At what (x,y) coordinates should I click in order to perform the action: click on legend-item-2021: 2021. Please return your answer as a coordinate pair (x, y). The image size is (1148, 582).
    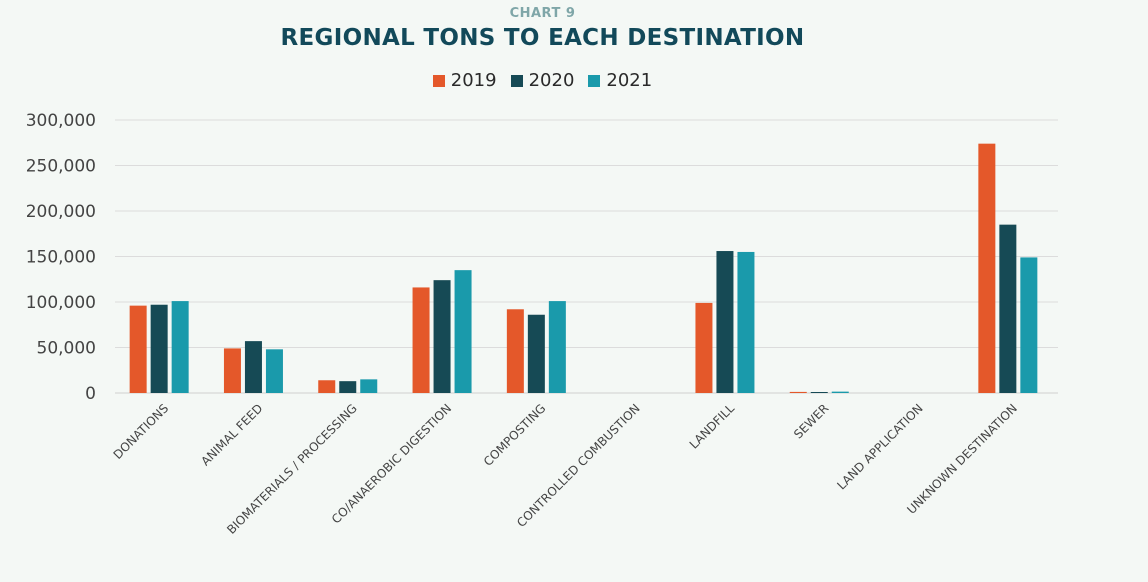
    Looking at the image, I should click on (620, 80).